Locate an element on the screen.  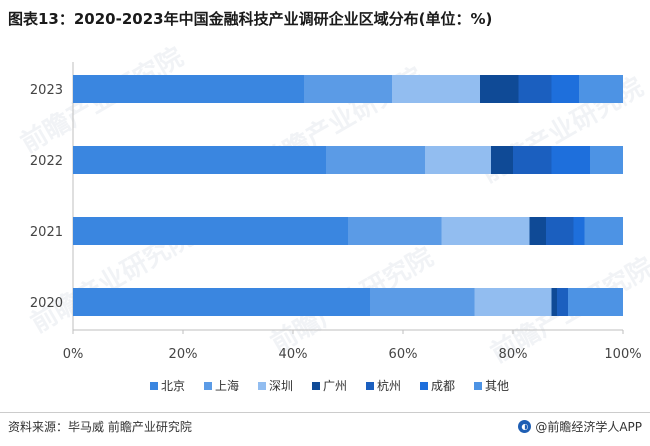
category-label: 2022 is located at coordinates (46, 161).